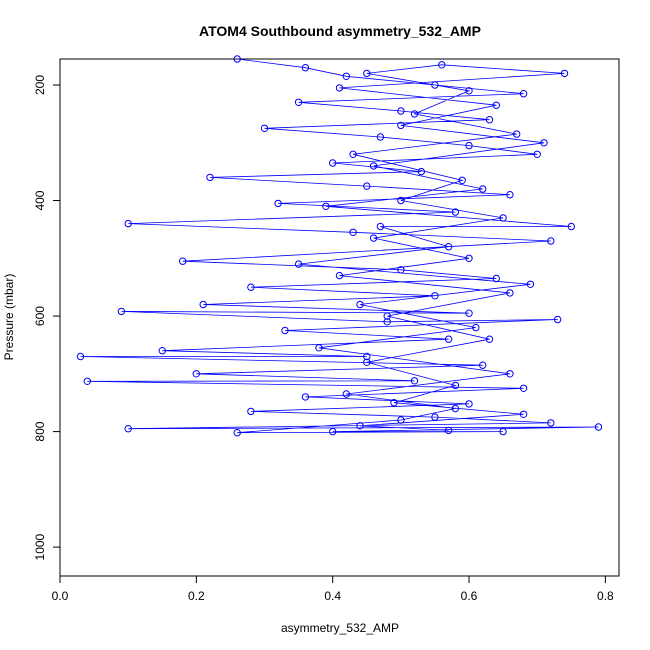 The height and width of the screenshot is (650, 650). What do you see at coordinates (340, 31) in the screenshot?
I see `chart-title: ATOM4 Southbound asymmetry_532_AMP` at bounding box center [340, 31].